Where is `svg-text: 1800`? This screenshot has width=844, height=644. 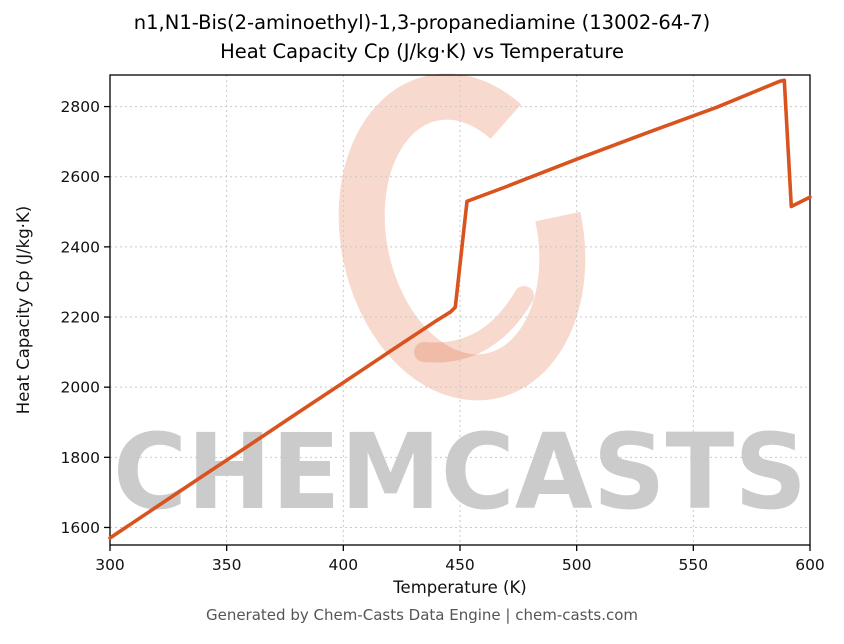 svg-text: 1800 is located at coordinates (80, 458).